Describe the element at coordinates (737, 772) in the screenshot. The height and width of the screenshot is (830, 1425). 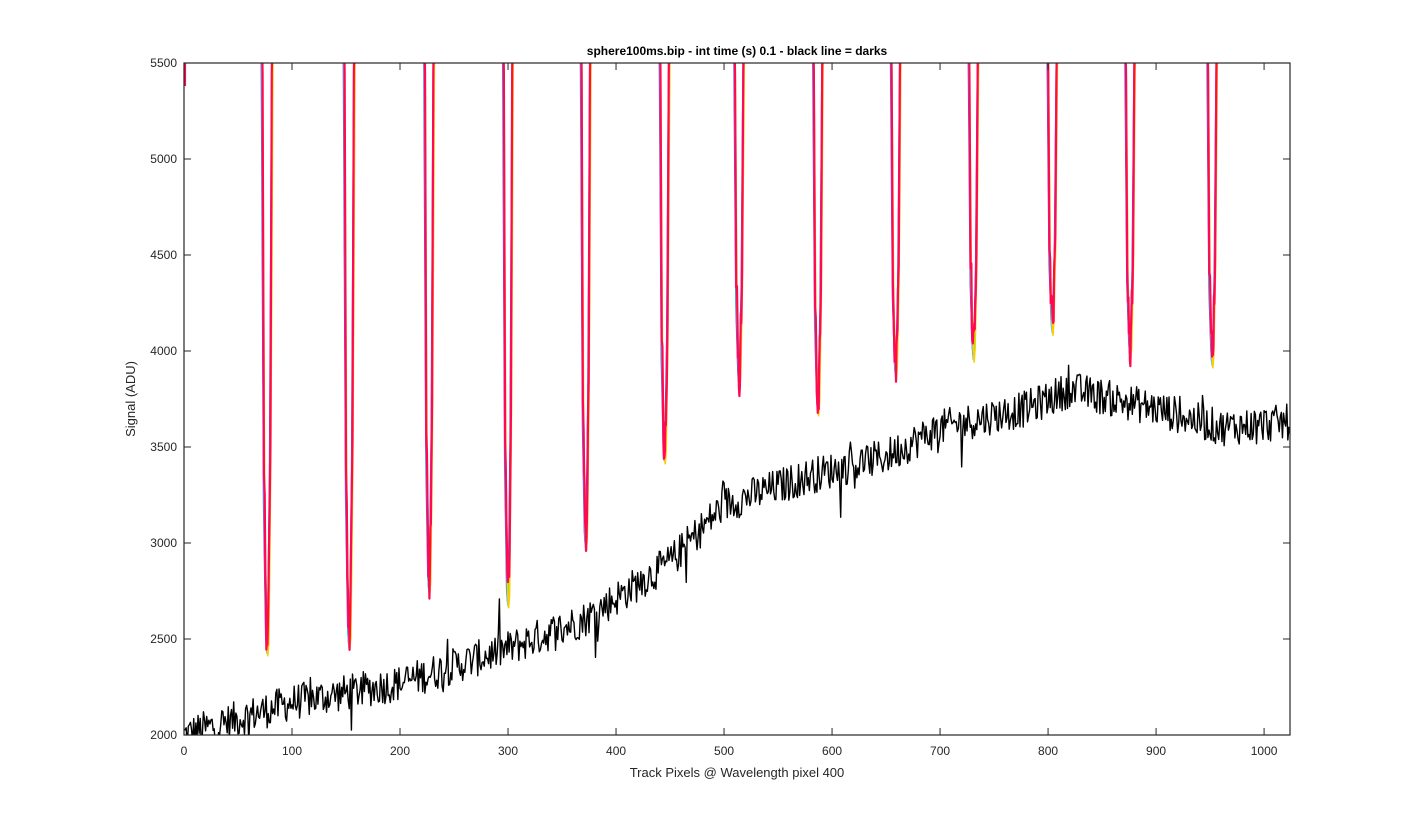
I see `x-axis-title: Track Pixels @ Wavelength pixel 400` at that location.